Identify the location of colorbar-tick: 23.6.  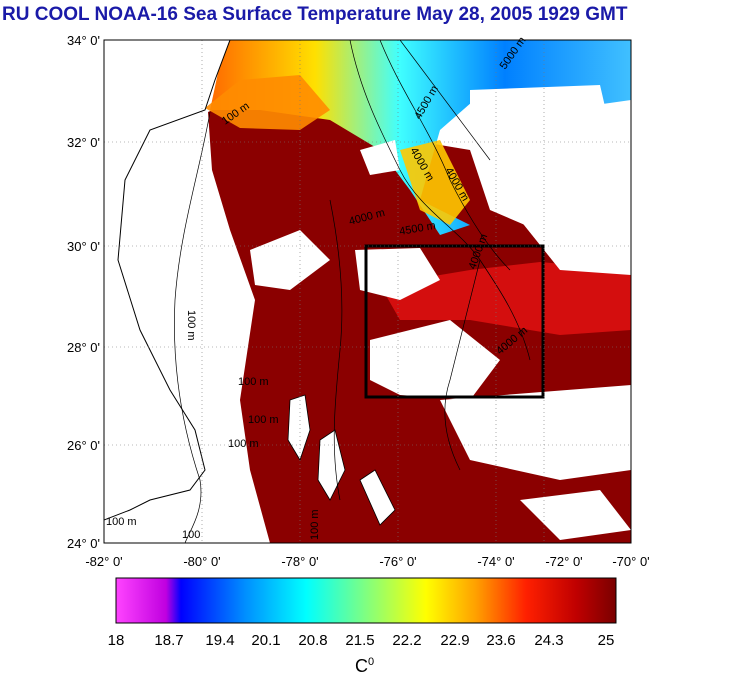
(501, 640).